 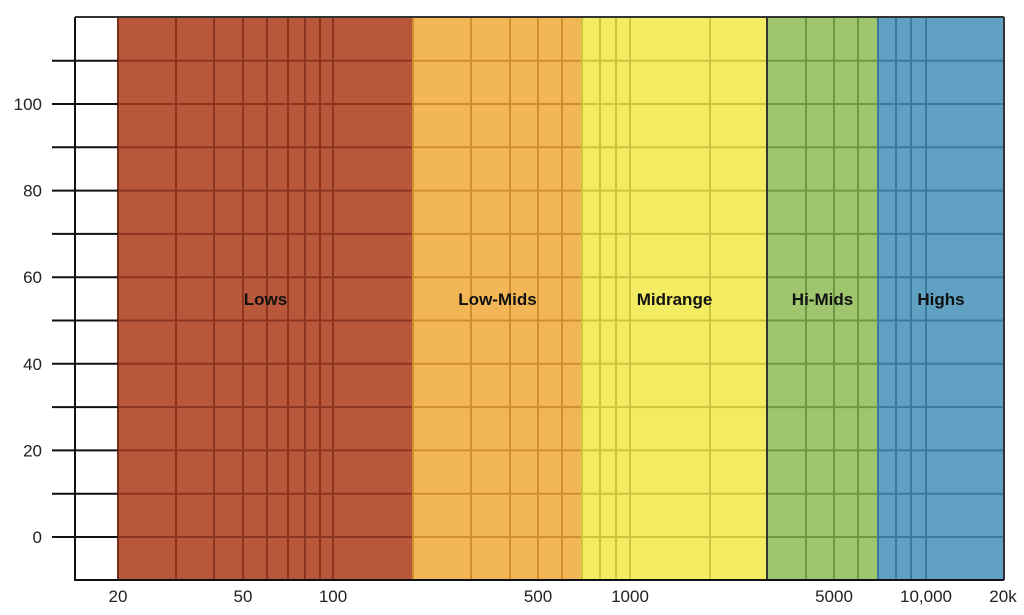 I want to click on band-label: Hi-Mids, so click(x=822, y=299).